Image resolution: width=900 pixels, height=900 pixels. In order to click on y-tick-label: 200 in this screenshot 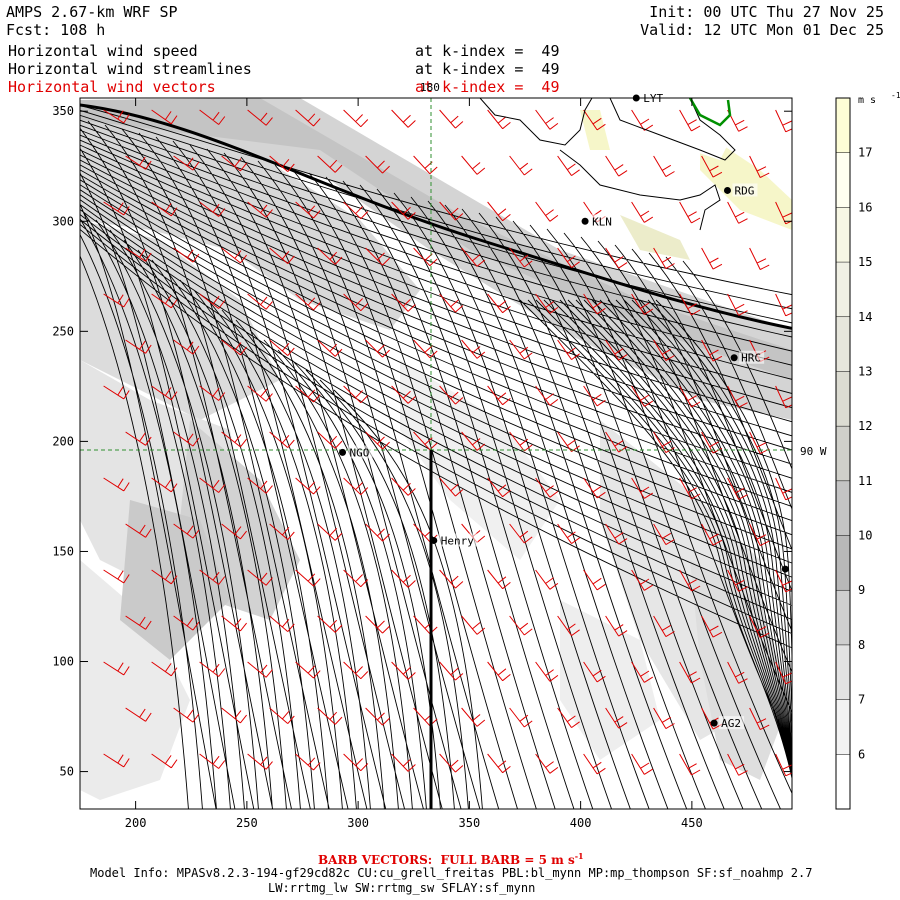, I will do `click(63, 441)`.